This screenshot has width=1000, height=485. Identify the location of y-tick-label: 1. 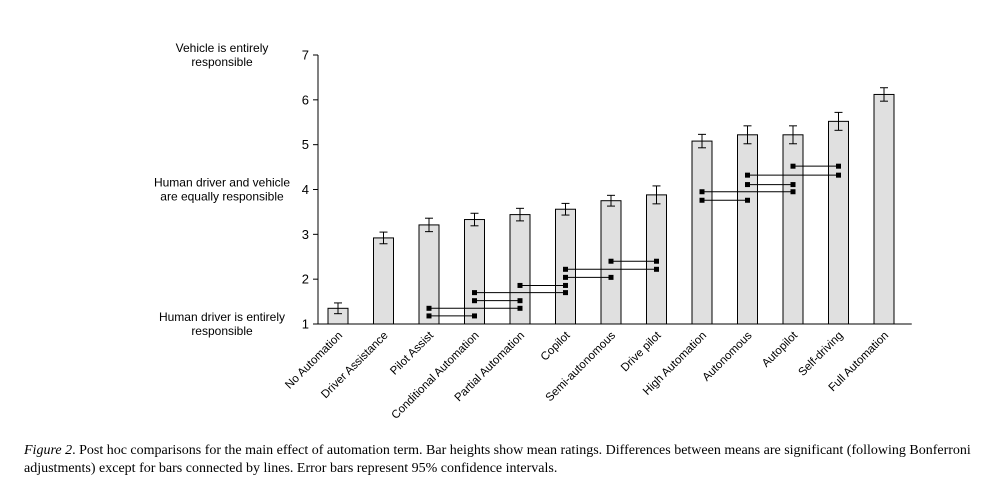
(305, 324).